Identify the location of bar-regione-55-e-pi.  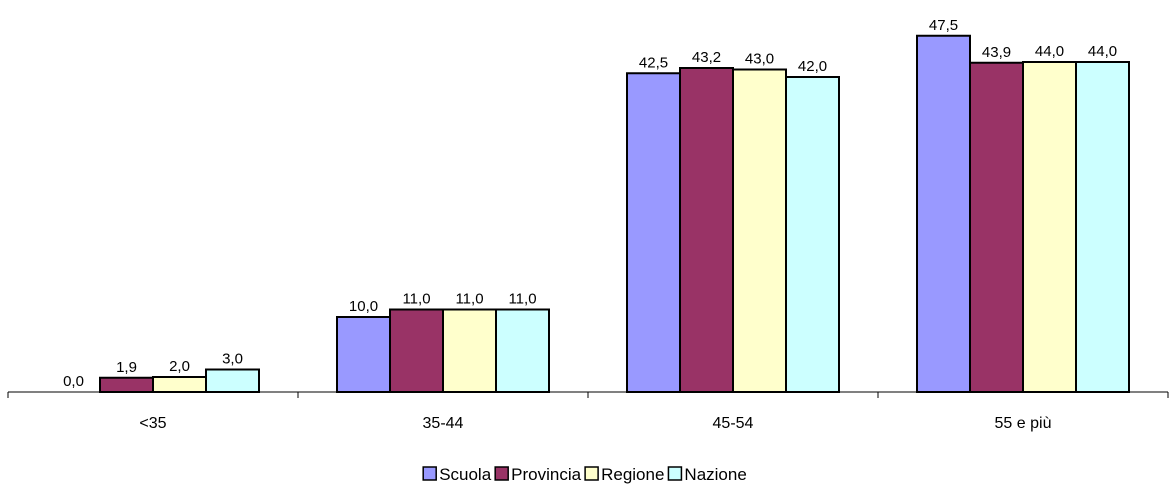
(1049, 227).